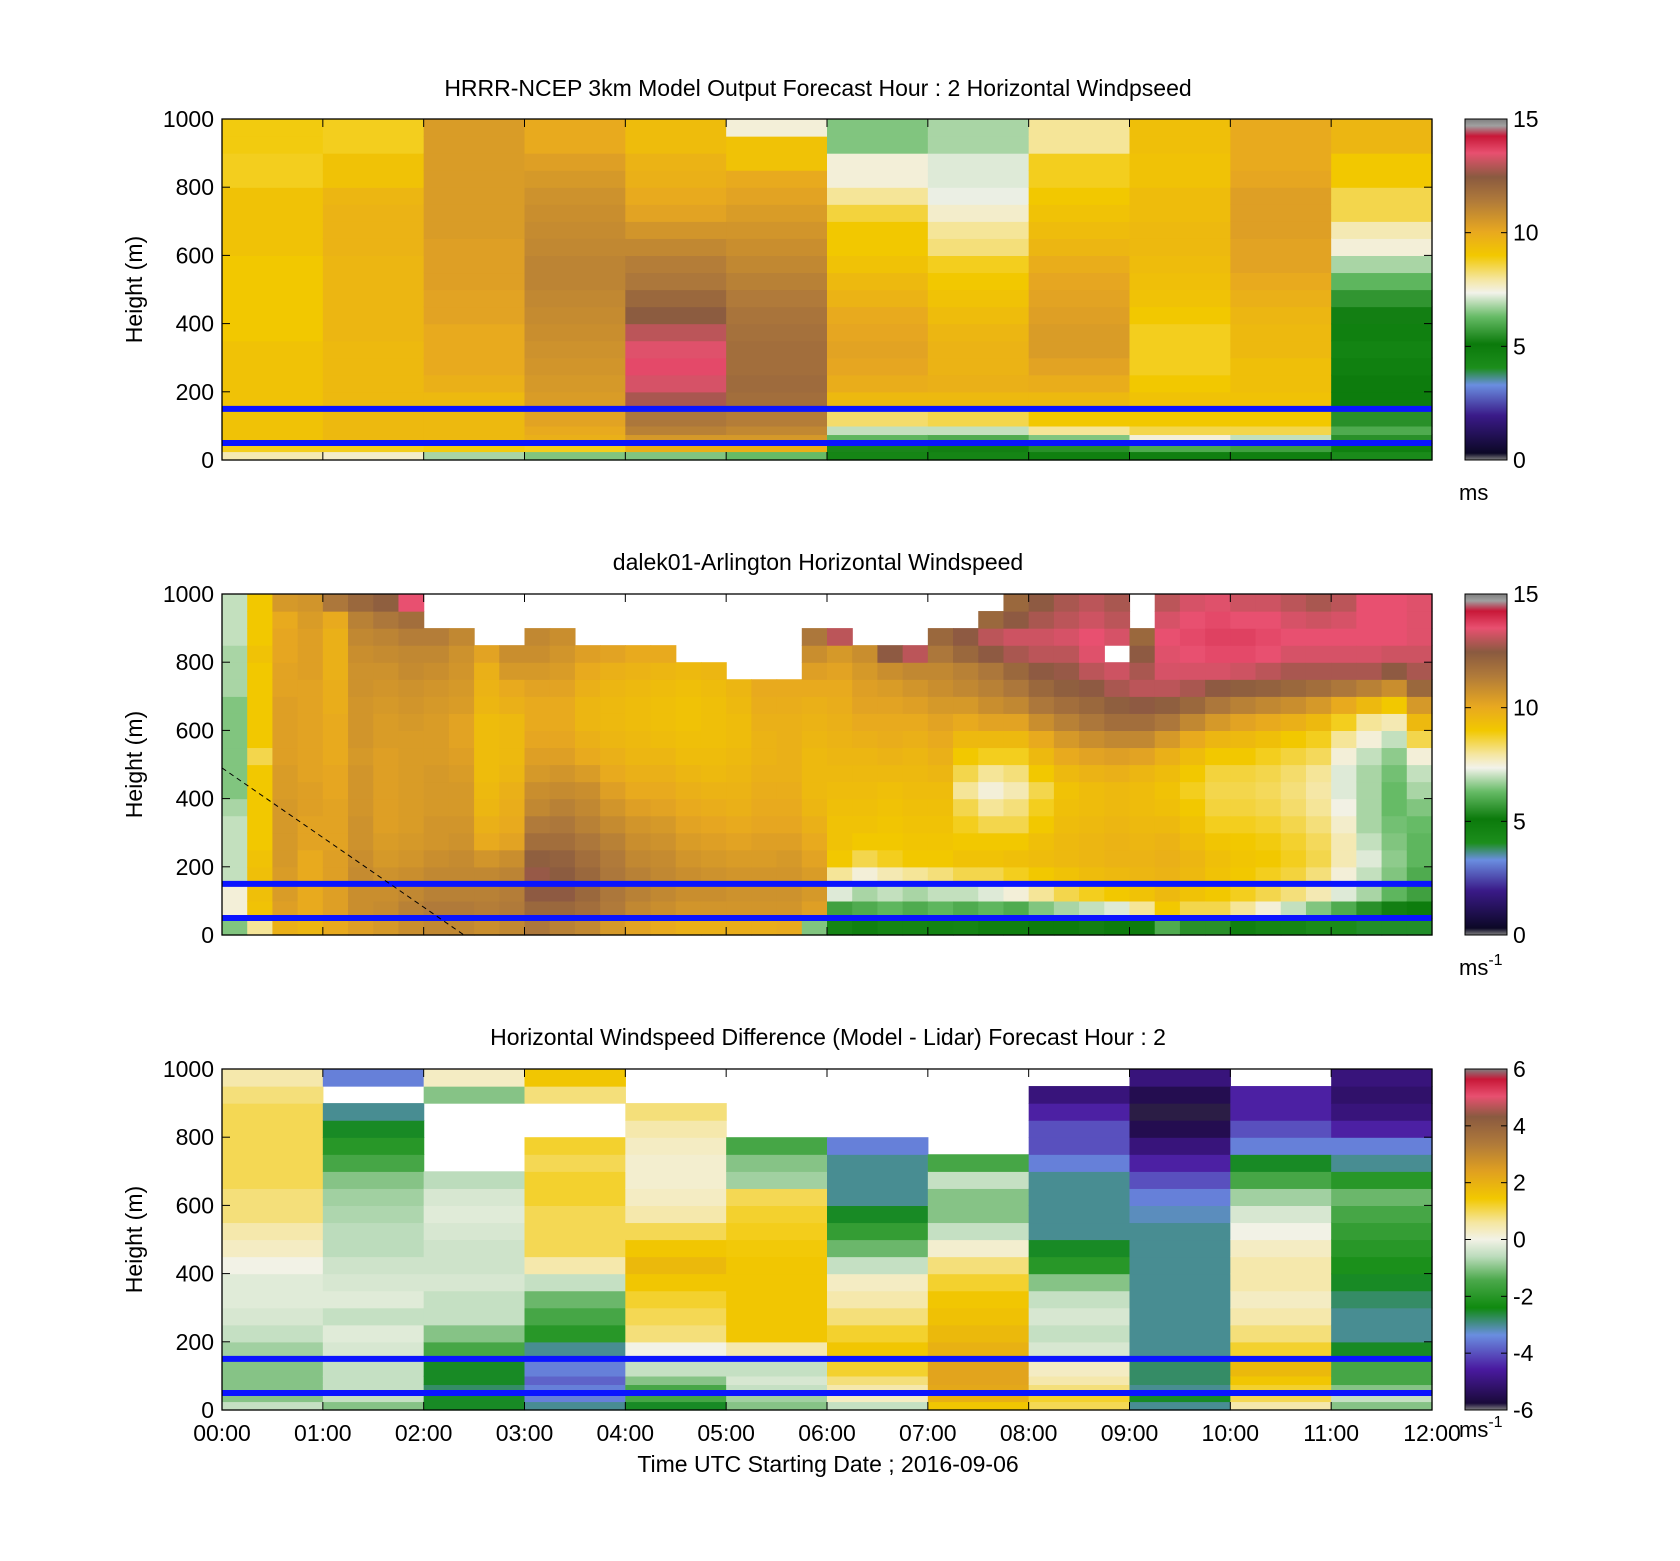 This screenshot has height=1561, width=1680. What do you see at coordinates (188, 594) in the screenshot?
I see `y-tick-label: 1000` at bounding box center [188, 594].